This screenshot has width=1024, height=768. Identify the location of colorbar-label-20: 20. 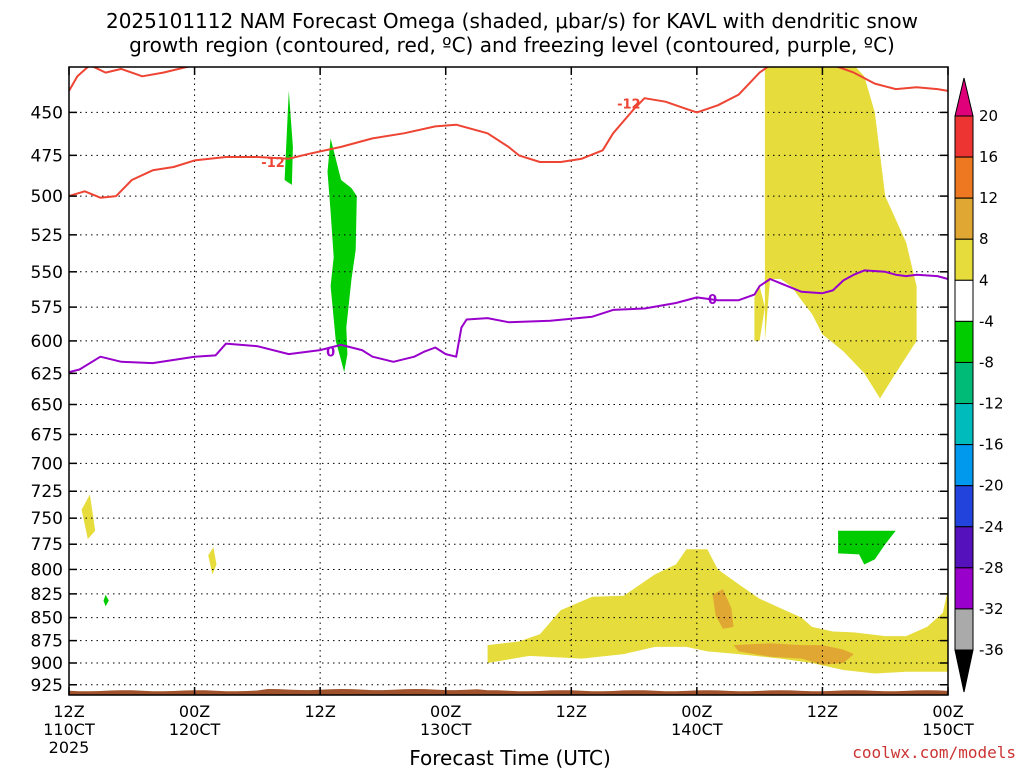
(988, 116).